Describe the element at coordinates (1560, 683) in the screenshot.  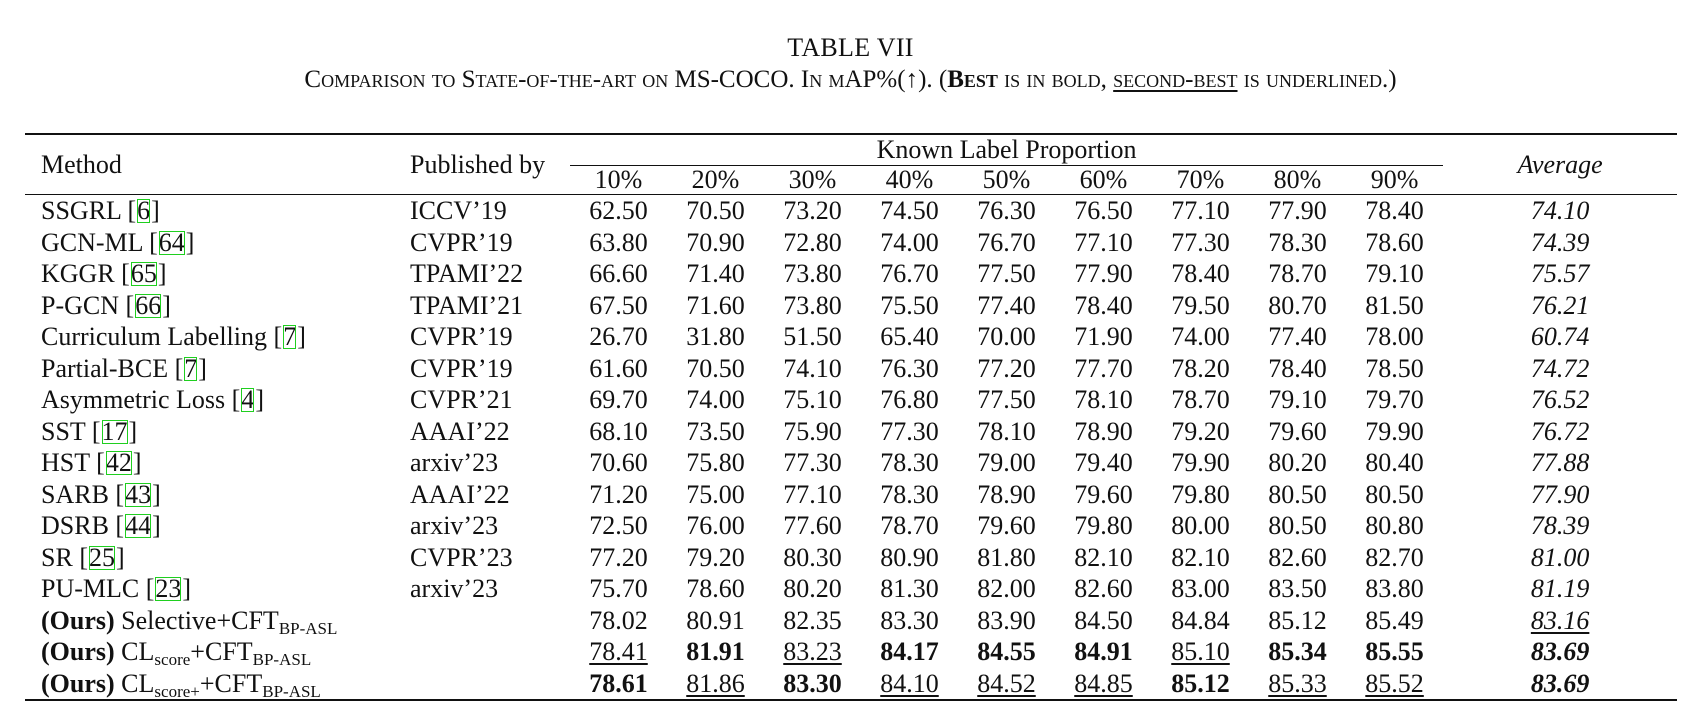
I see `average-text: 83.69` at that location.